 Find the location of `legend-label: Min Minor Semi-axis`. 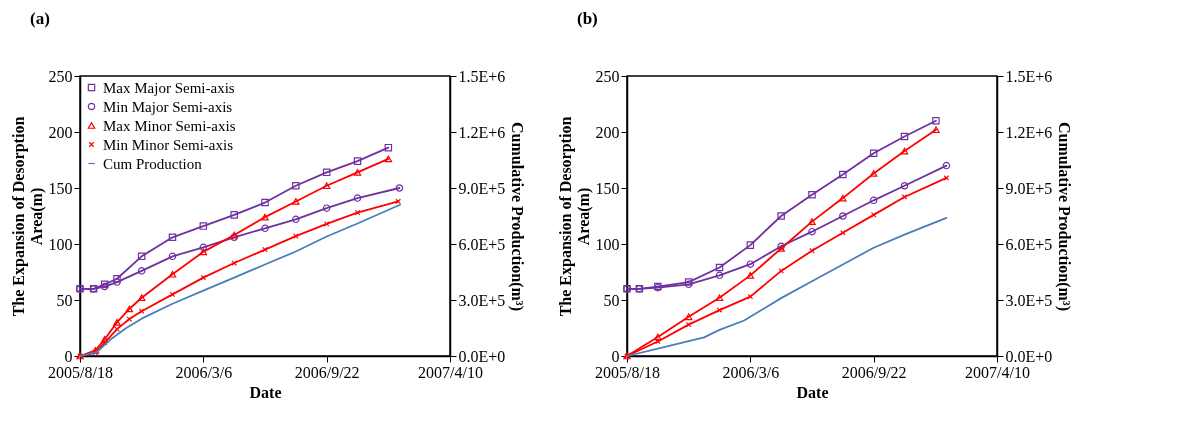

legend-label: Min Minor Semi-axis is located at coordinates (168, 144).